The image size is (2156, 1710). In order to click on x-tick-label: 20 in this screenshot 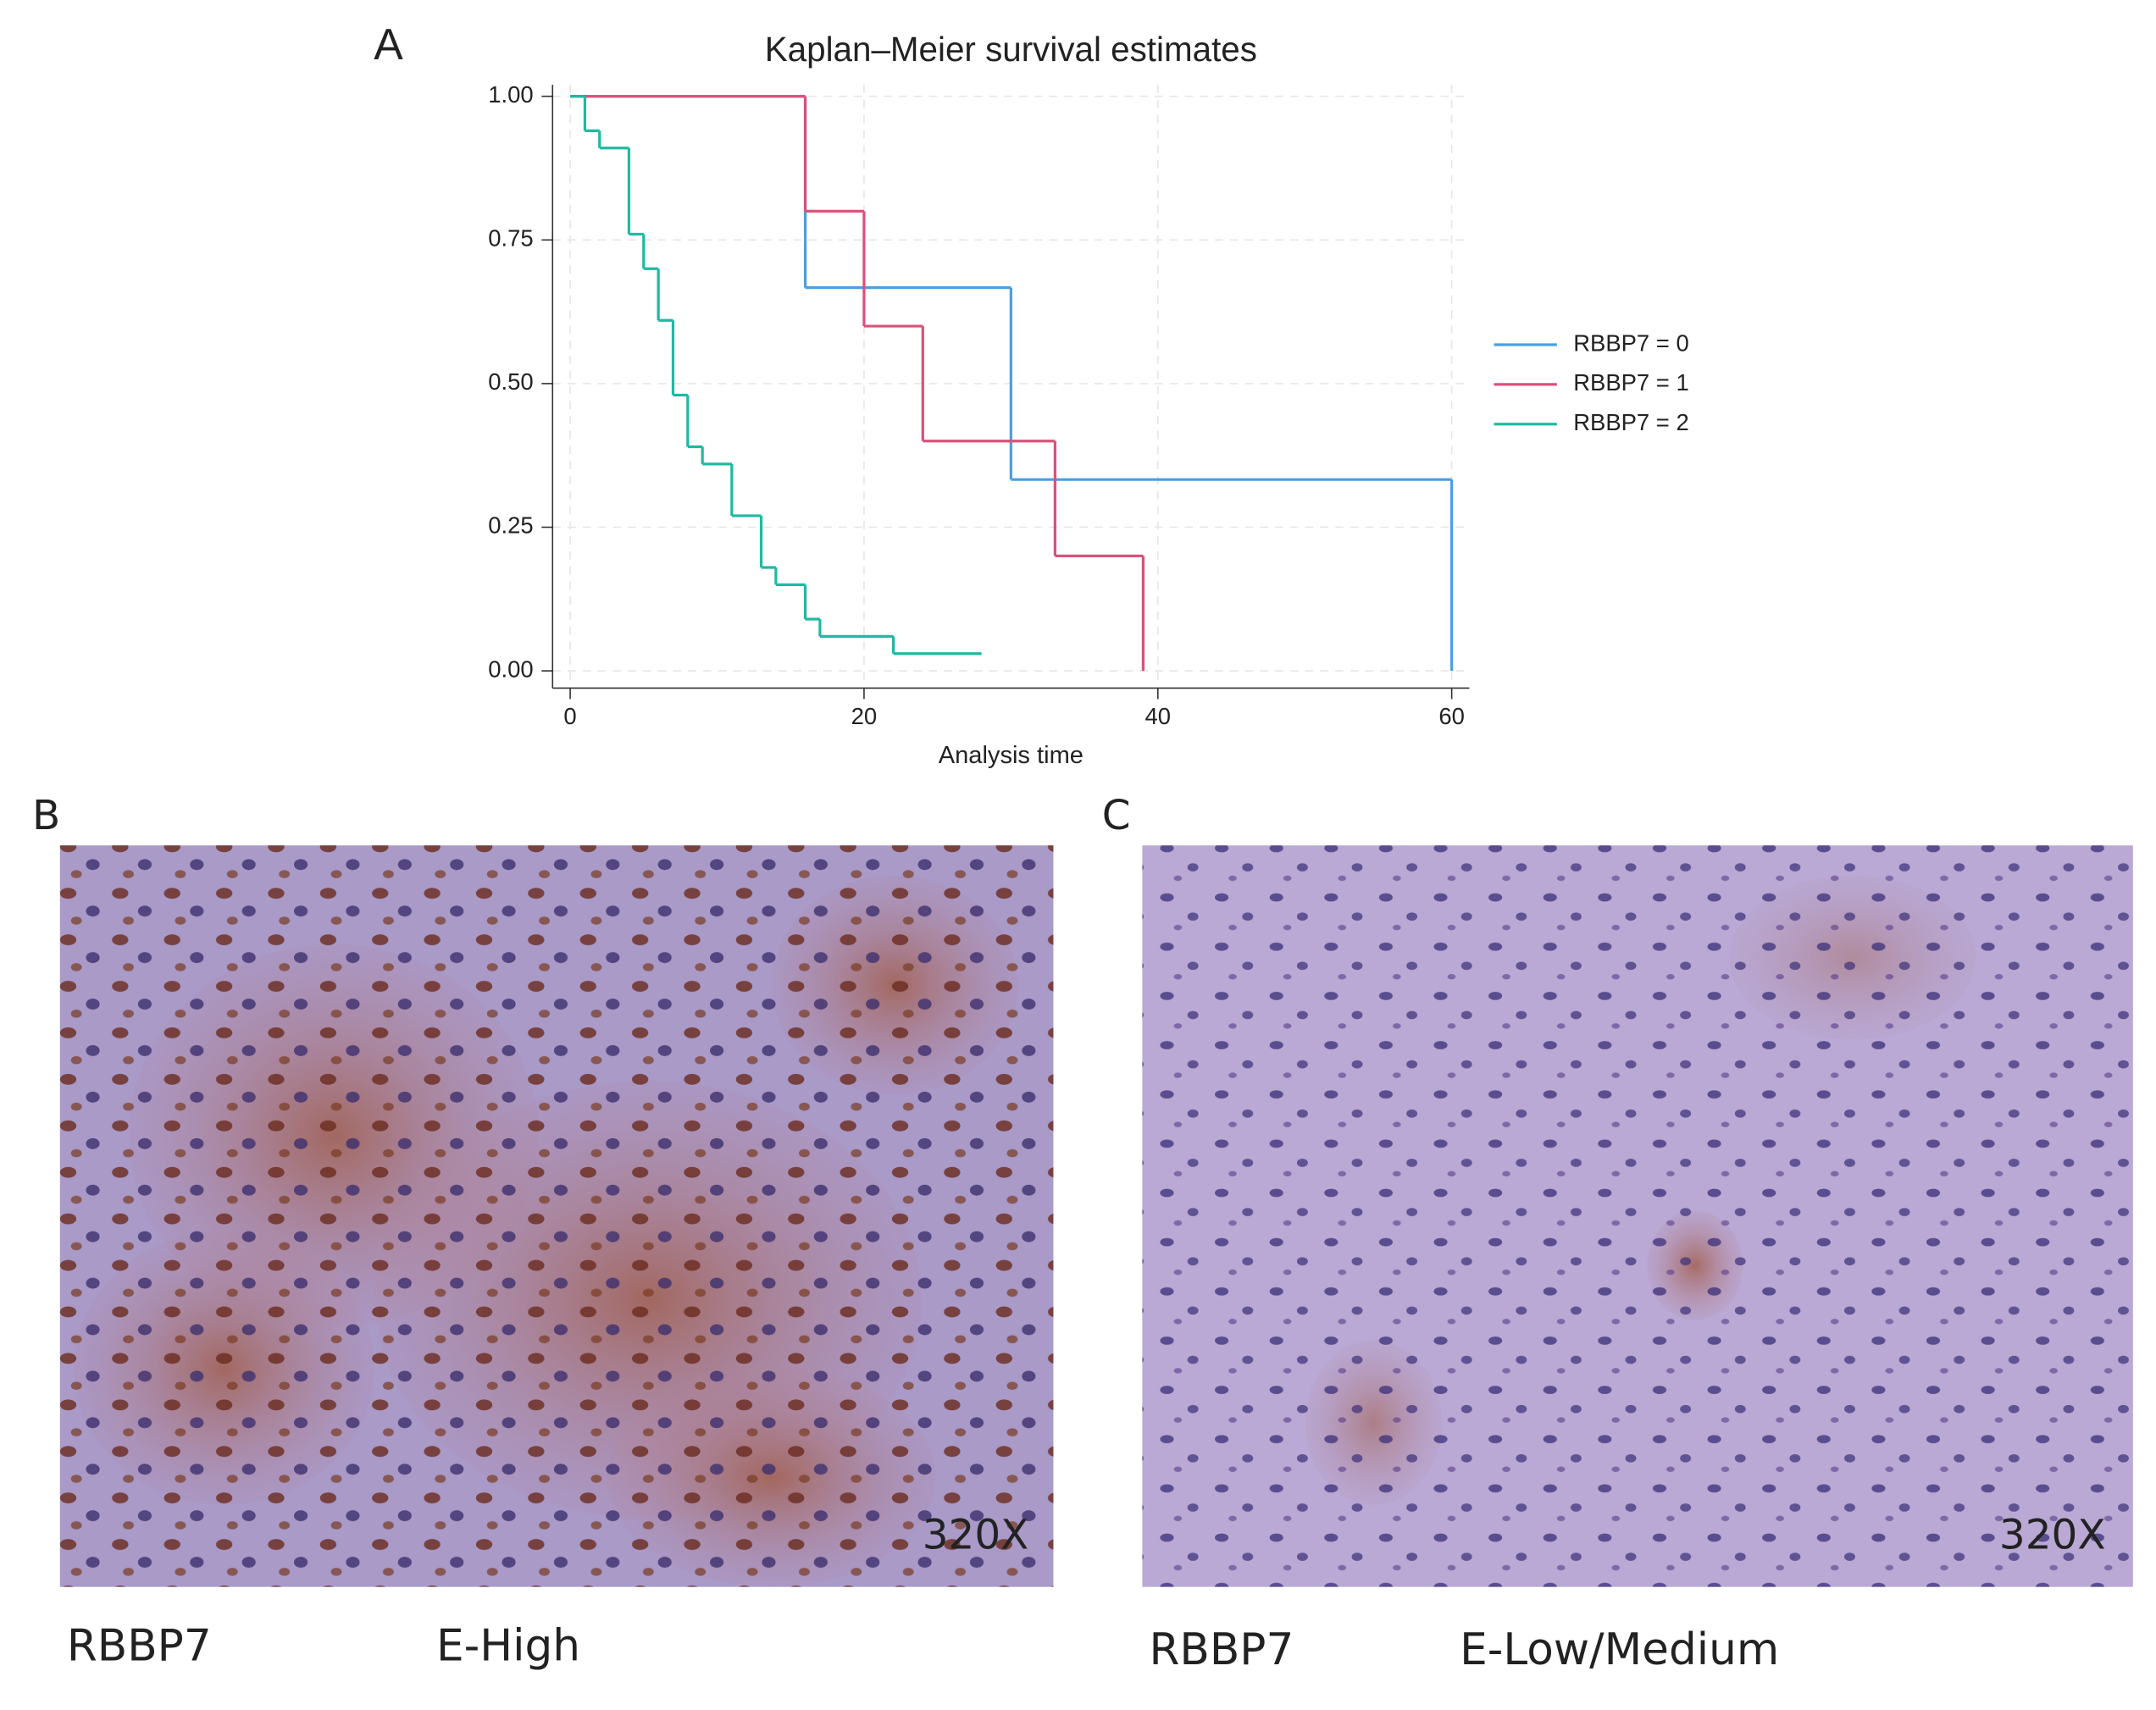, I will do `click(864, 716)`.